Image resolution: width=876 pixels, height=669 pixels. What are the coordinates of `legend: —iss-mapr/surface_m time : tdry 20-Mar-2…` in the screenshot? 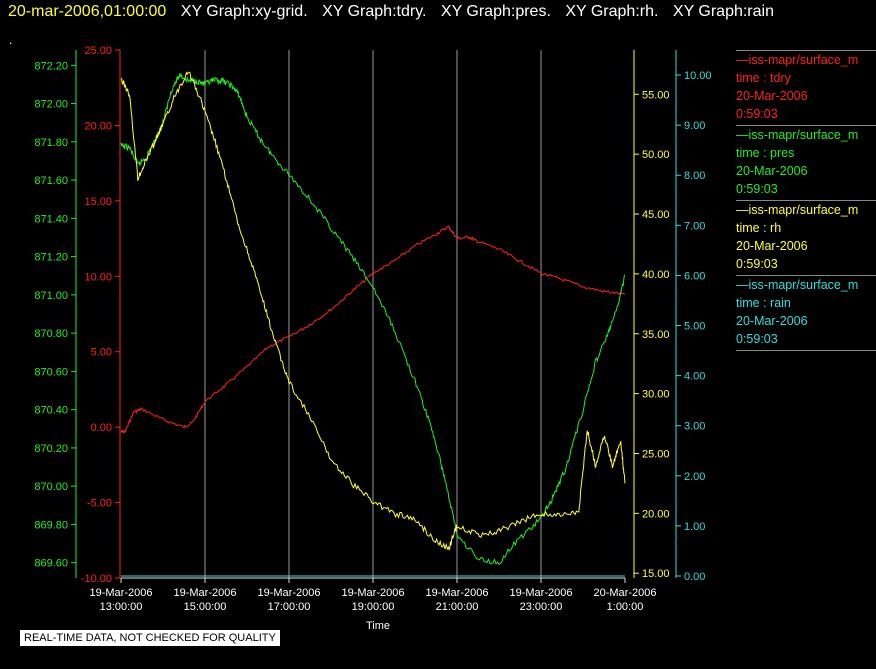 It's located at (806, 200).